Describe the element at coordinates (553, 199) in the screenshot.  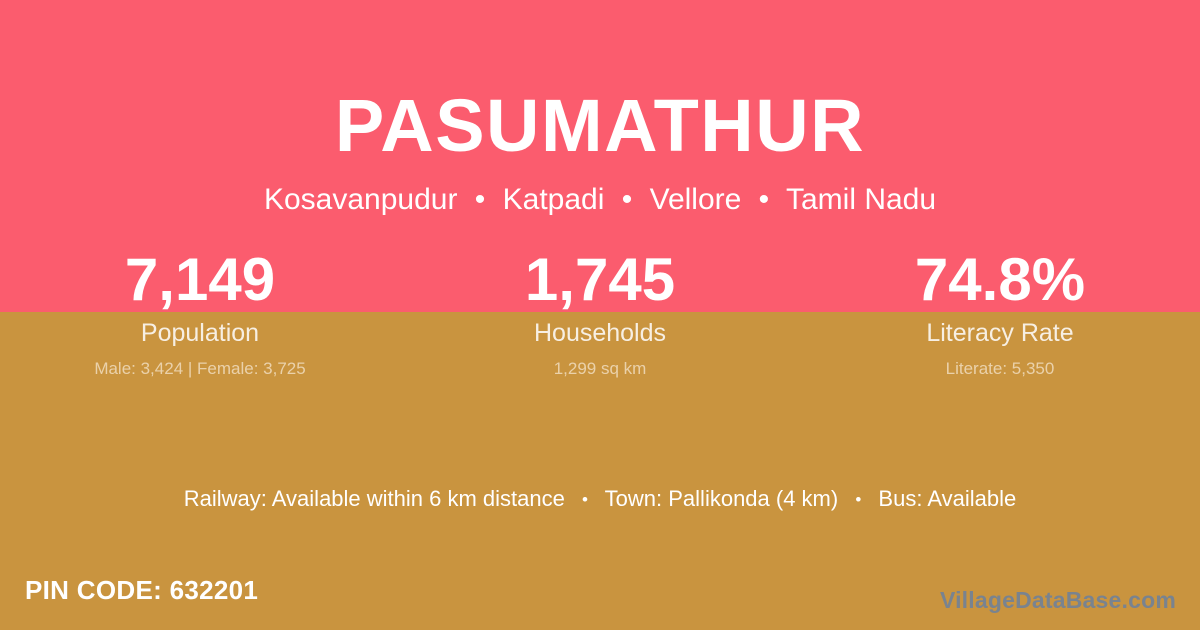
I see `breadcrumb-item-1: Katpadi` at that location.